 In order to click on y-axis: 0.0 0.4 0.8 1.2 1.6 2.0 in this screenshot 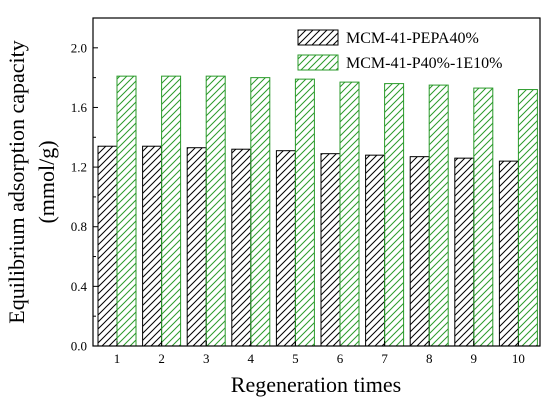, I will do `click(84, 185)`.